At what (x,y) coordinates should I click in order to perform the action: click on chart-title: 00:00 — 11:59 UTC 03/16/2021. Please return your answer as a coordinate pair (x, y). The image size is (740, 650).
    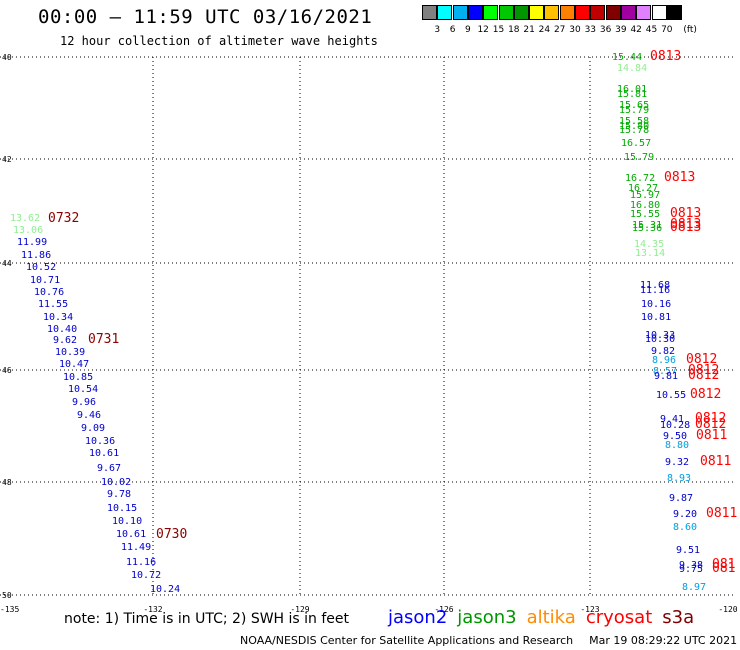
    Looking at the image, I should click on (205, 17).